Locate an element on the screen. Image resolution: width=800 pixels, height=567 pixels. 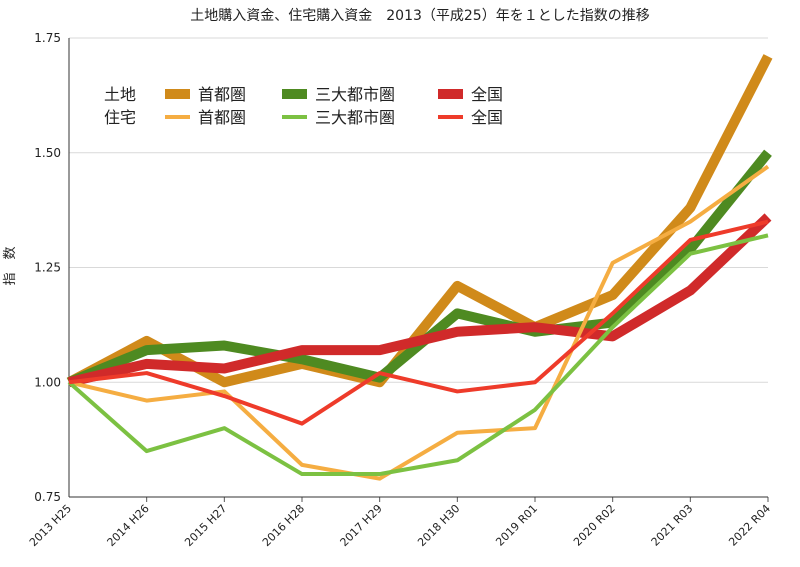
y-tick-label: 1.00 is located at coordinates (47, 382).